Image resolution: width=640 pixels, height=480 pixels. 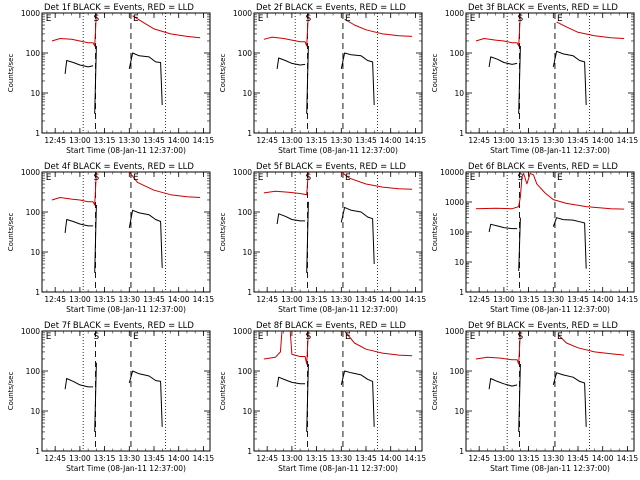 I want to click on y-tick-label: 10000, so click(x=452, y=172).